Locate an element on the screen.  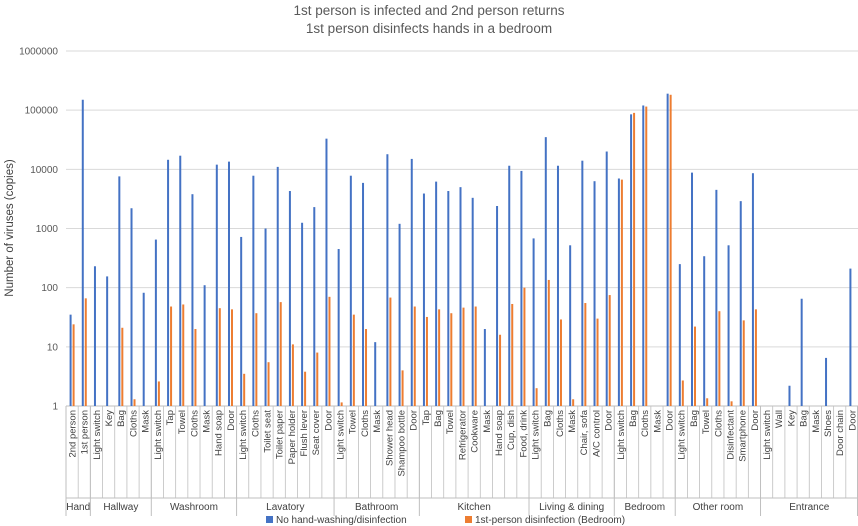
bar-no-disinfection-living-dining-light-switch is located at coordinates (533, 322).